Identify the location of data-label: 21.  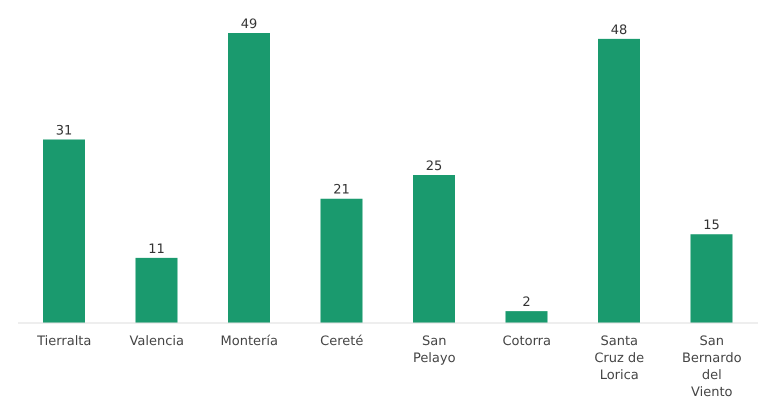
(341, 190).